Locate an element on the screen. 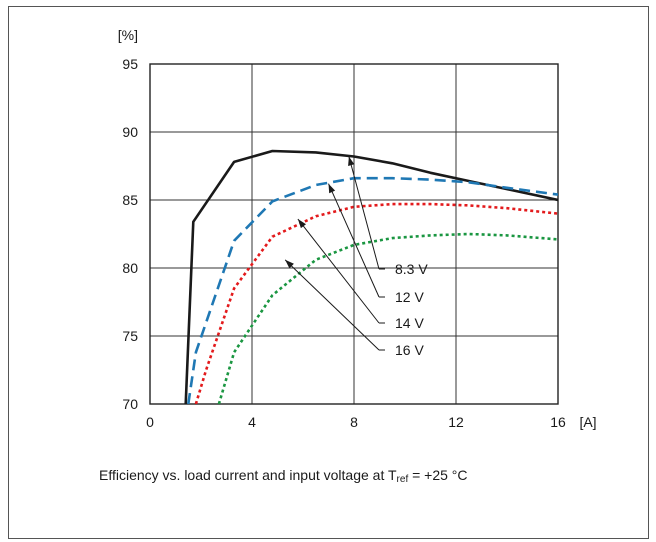  y-tick-label-4: 75 is located at coordinates (130, 336).